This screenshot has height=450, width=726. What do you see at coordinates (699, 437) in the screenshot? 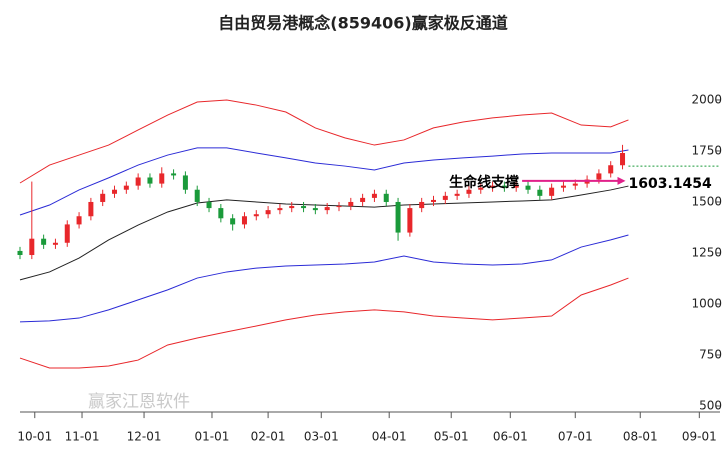
I see `x-tick-label: 09-01` at bounding box center [699, 437].